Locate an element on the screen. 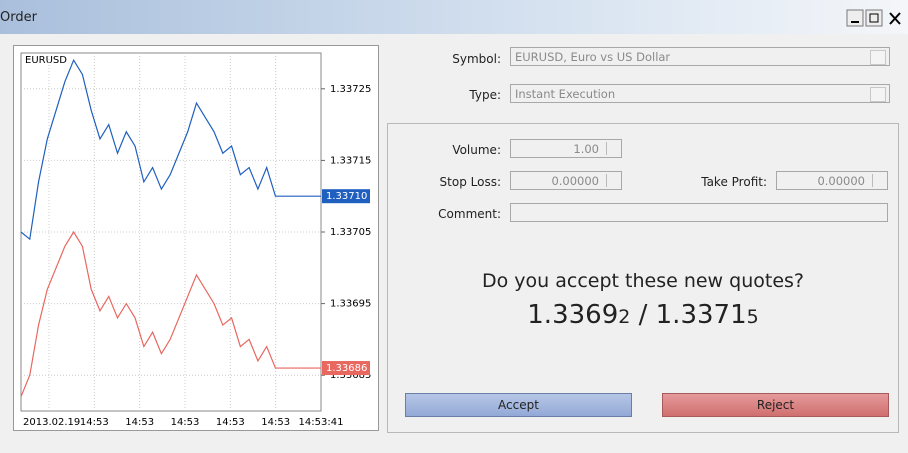  y-tick-label: 1.33695 is located at coordinates (350, 304).